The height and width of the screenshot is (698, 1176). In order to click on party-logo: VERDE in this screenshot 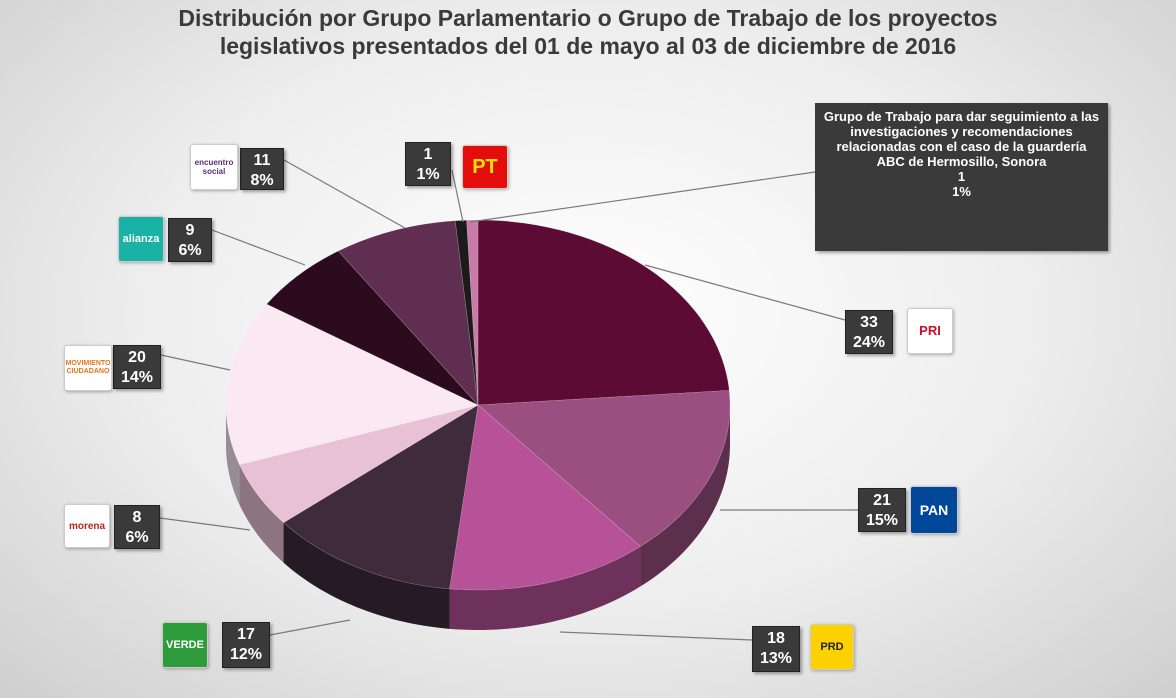, I will do `click(185, 645)`.